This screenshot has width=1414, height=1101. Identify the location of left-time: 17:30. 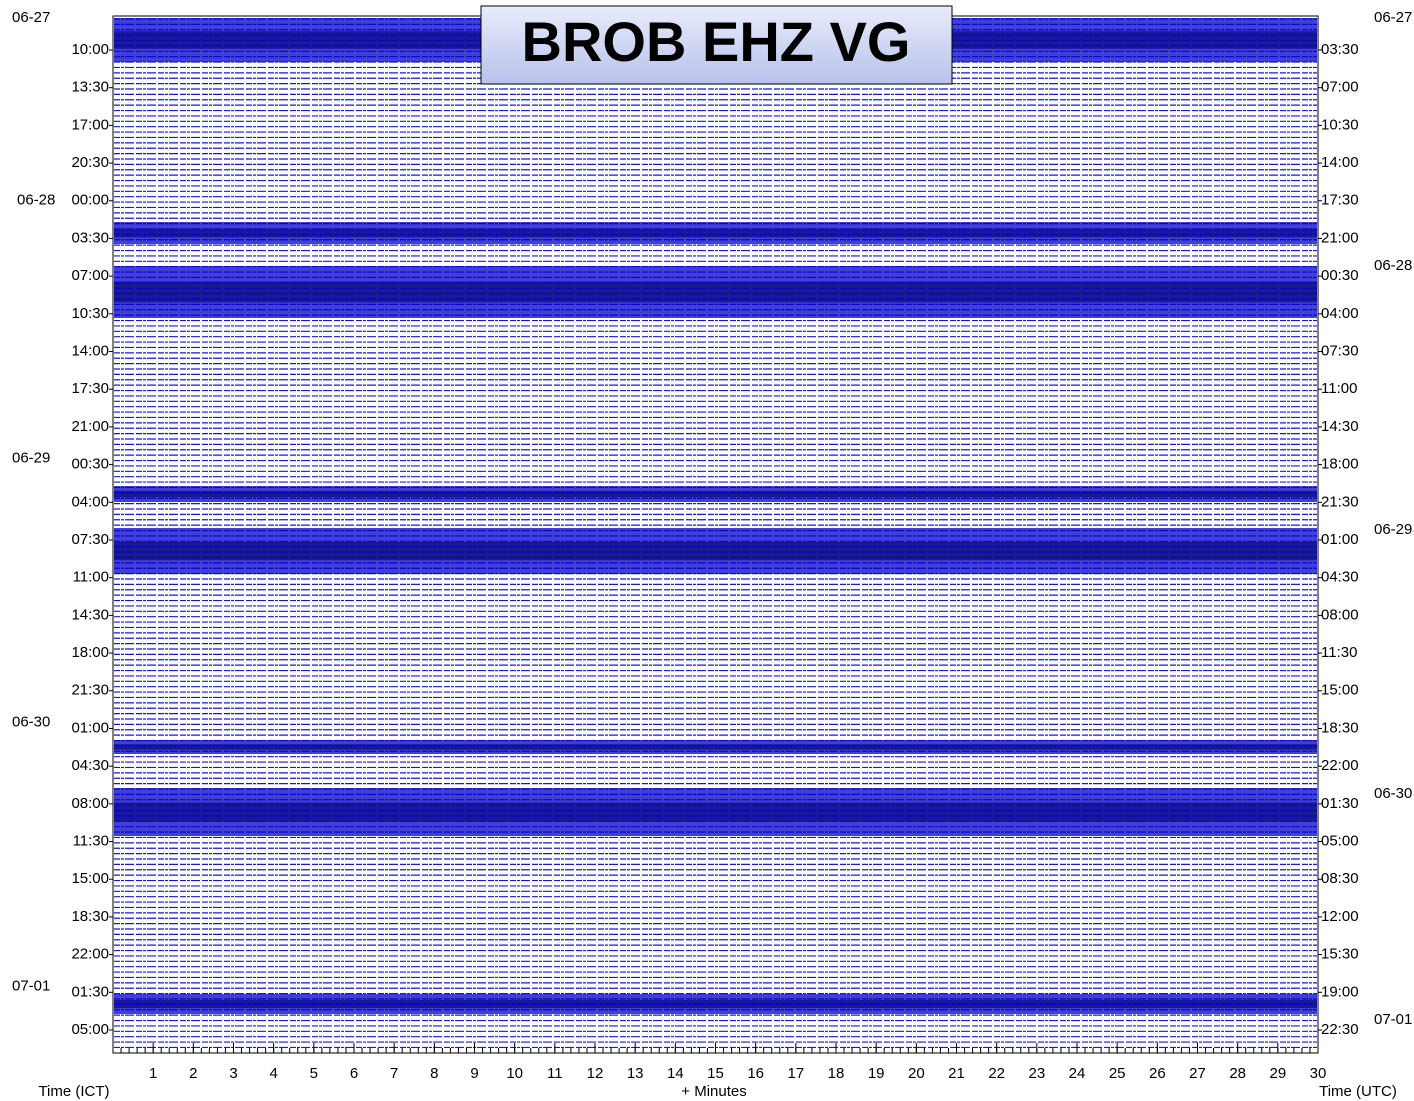
(90, 388).